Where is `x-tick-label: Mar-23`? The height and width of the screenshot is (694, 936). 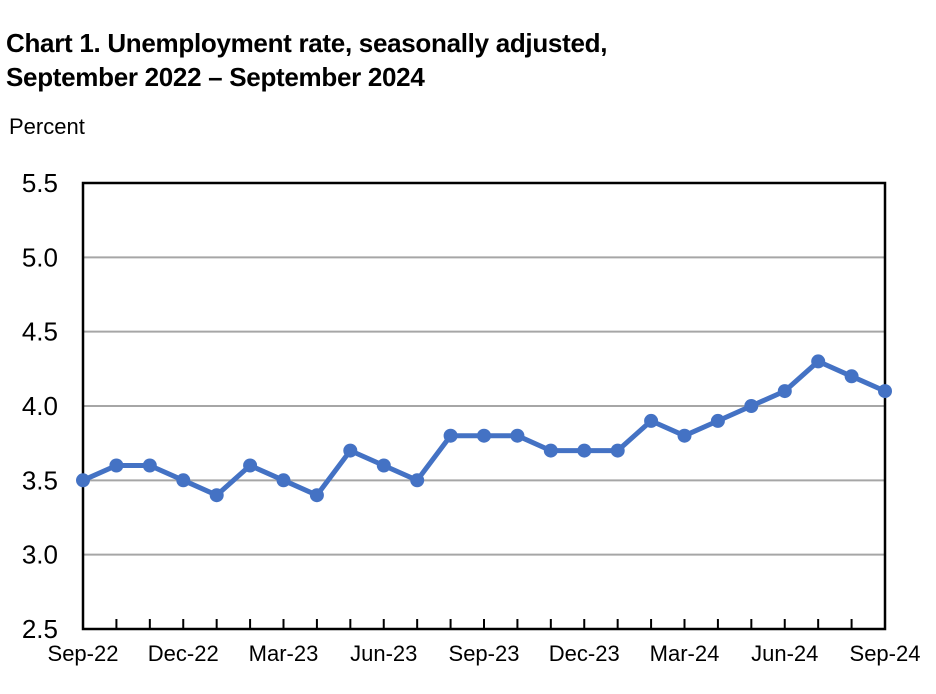
x-tick-label: Mar-23 is located at coordinates (284, 653).